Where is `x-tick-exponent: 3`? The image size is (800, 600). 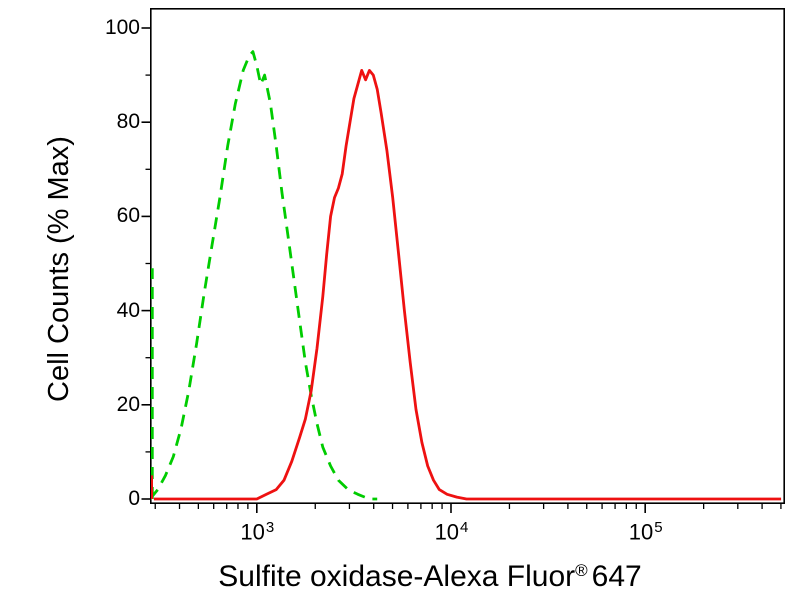 x-tick-exponent: 3 is located at coordinates (270, 527).